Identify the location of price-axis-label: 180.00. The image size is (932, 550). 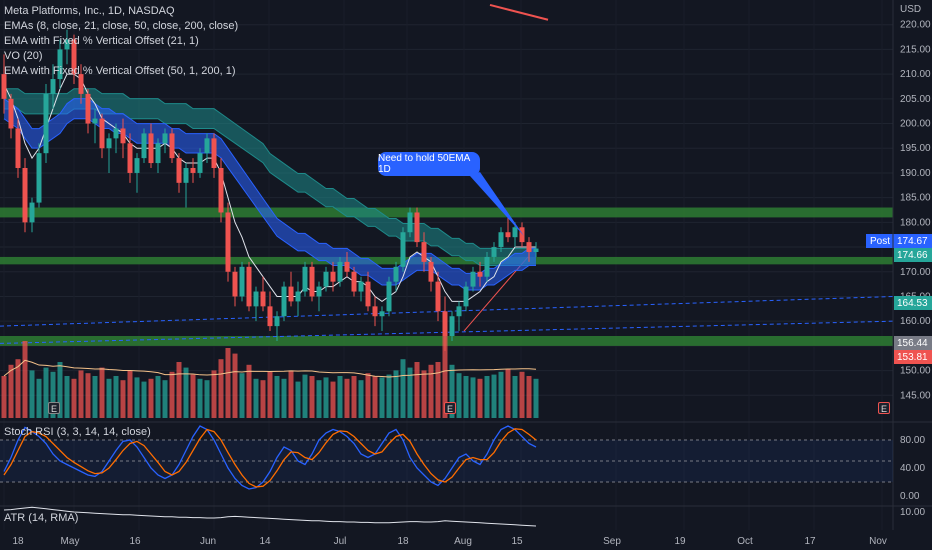
(915, 222).